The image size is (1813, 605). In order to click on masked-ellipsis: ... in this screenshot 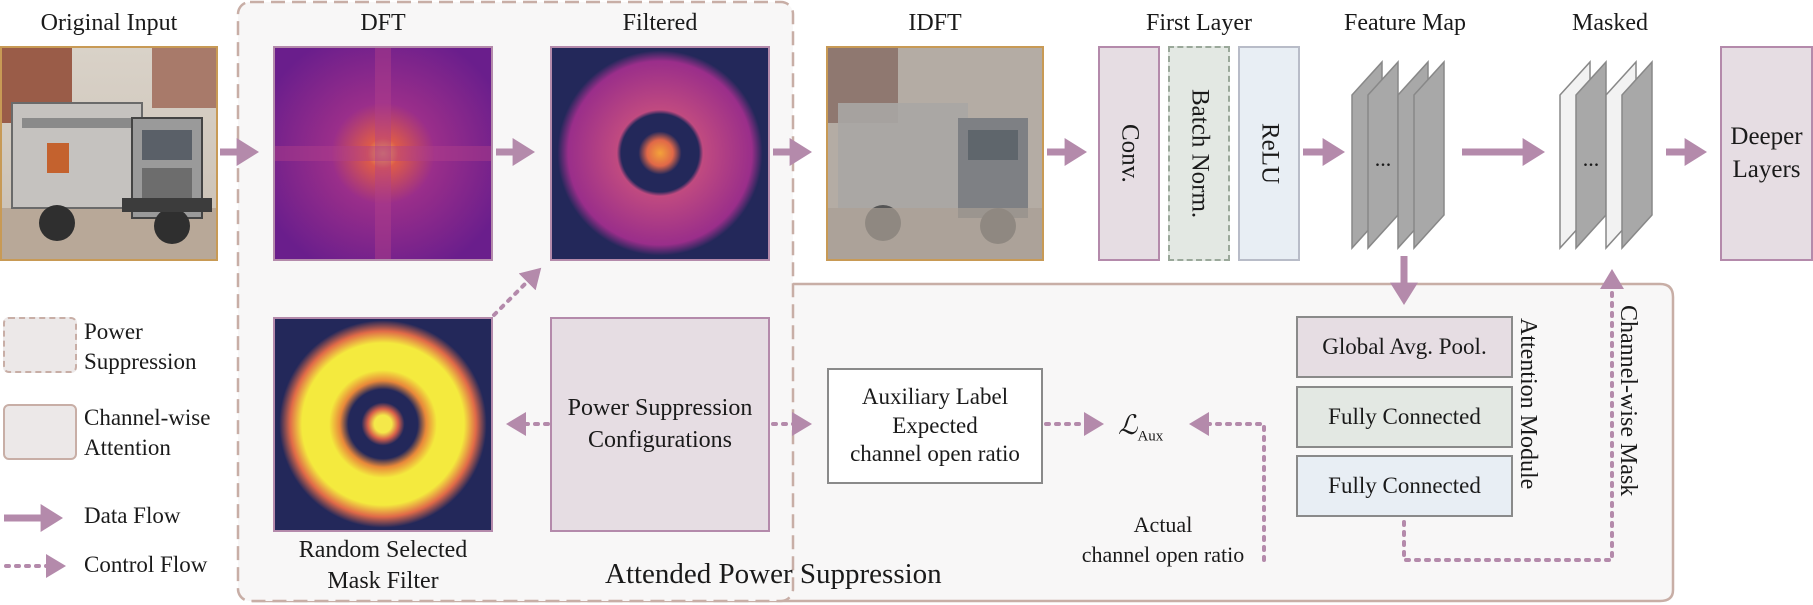, I will do `click(1591, 158)`.